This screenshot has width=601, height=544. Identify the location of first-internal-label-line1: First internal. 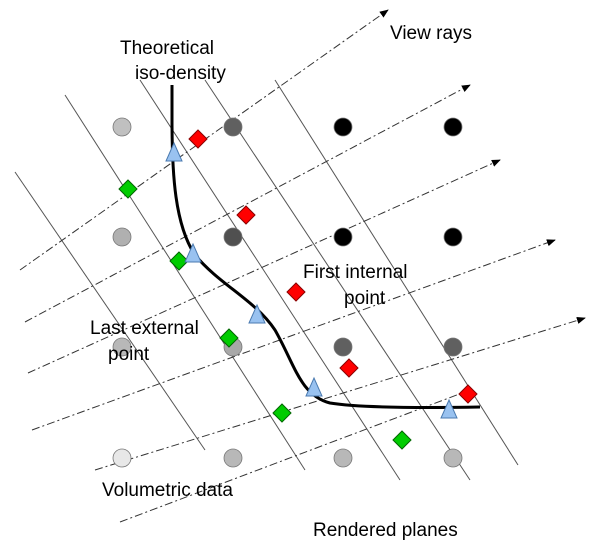
(355, 272).